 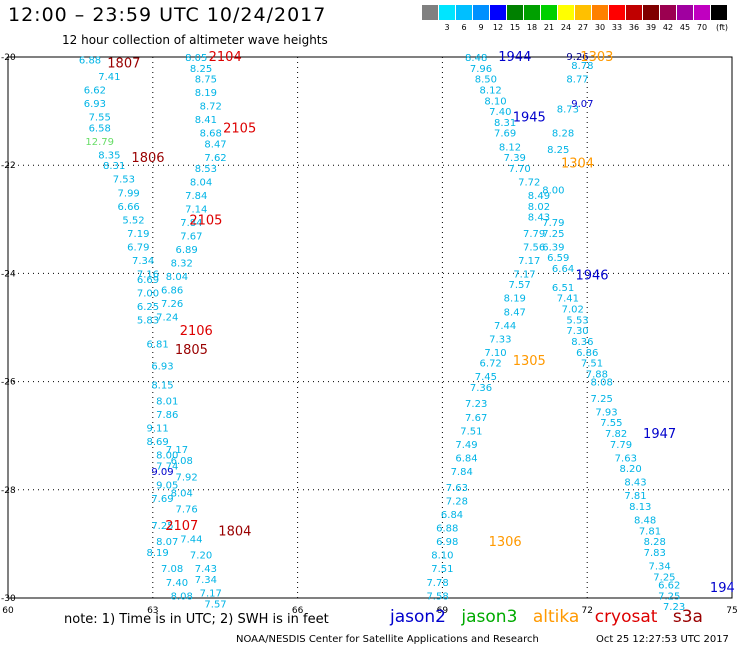 What do you see at coordinates (583, 27) in the screenshot?
I see `color-scale-label: 27` at bounding box center [583, 27].